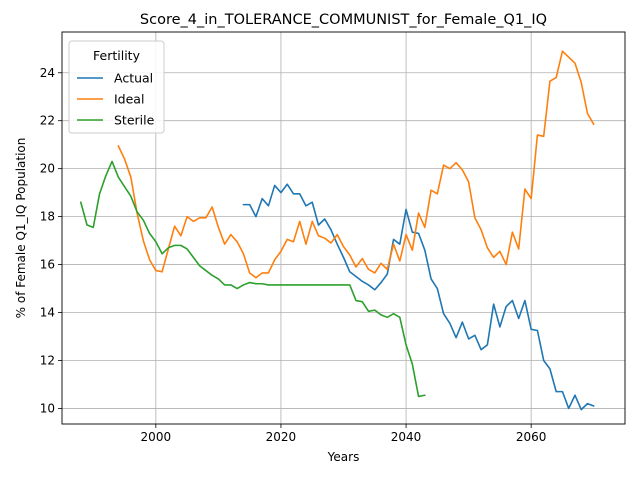 This screenshot has width=640, height=480. What do you see at coordinates (47, 121) in the screenshot?
I see `y-tick-label: 22` at bounding box center [47, 121].